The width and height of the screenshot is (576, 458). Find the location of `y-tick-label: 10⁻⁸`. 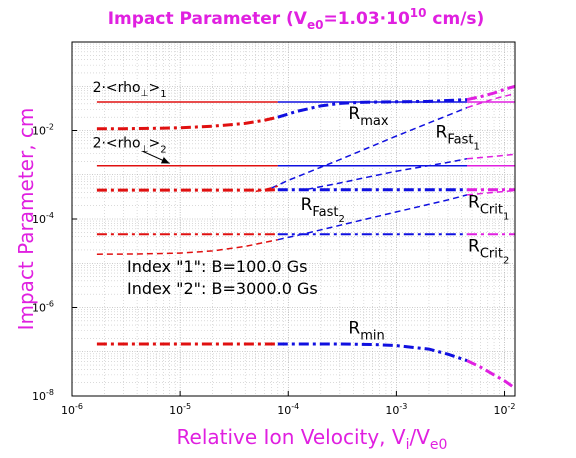

y-tick-label: 10⁻⁸ is located at coordinates (43, 395).